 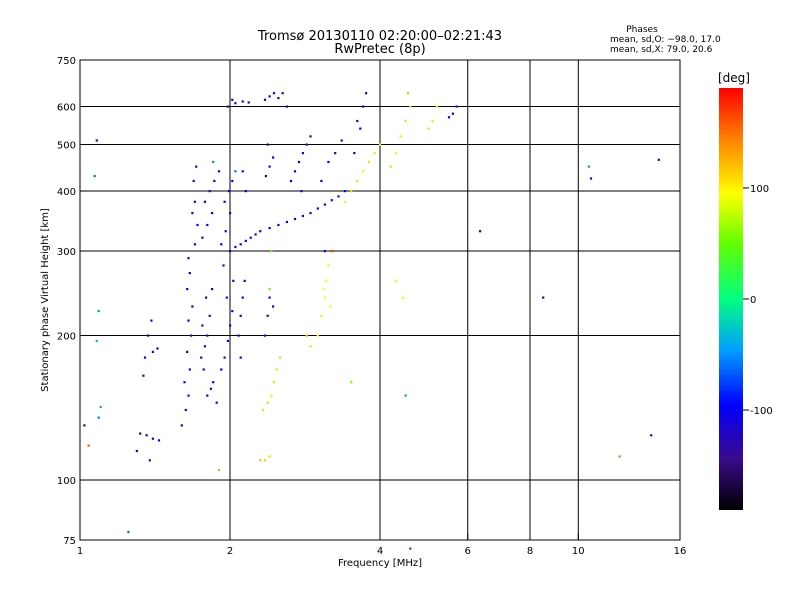 What do you see at coordinates (80, 551) in the screenshot?
I see `x-tick-label: 1` at bounding box center [80, 551].